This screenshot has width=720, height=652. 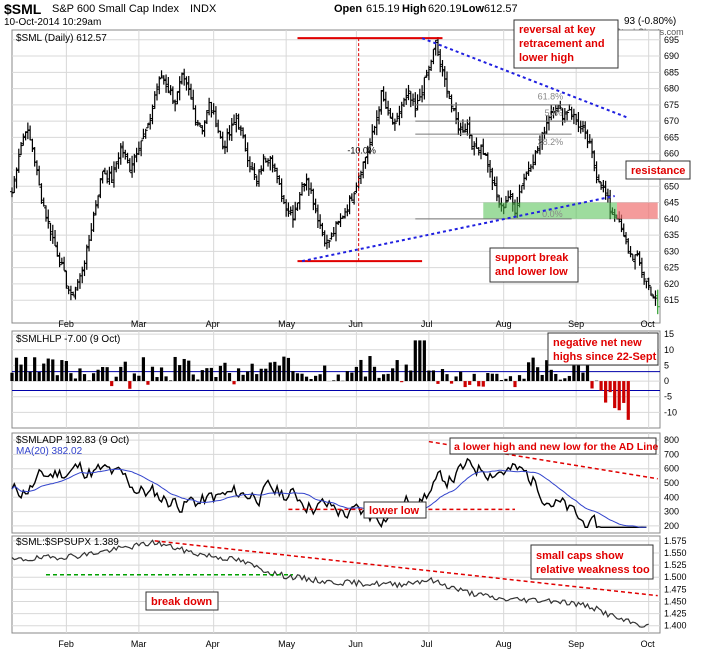 What do you see at coordinates (66, 644) in the screenshot?
I see `x-tick-label: Feb` at bounding box center [66, 644].